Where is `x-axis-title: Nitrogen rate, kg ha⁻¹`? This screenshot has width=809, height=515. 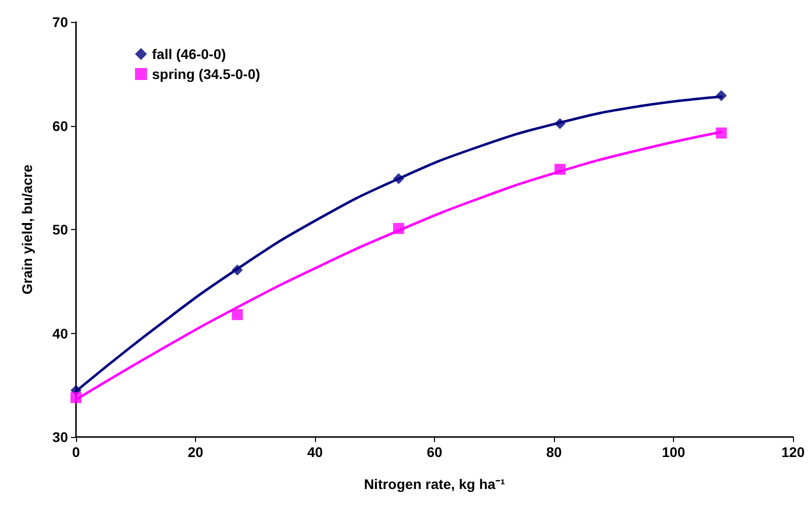 x-axis-title: Nitrogen rate, kg ha⁻¹ is located at coordinates (435, 484).